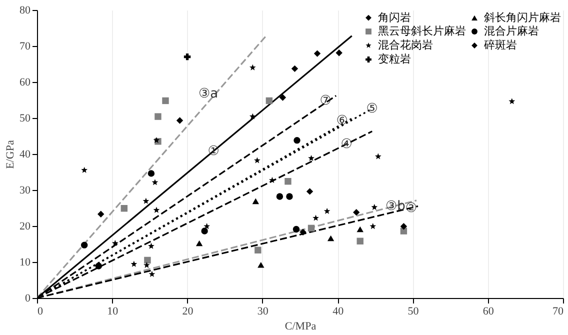  I want to click on y-tick-label: 50, so click(25, 118).